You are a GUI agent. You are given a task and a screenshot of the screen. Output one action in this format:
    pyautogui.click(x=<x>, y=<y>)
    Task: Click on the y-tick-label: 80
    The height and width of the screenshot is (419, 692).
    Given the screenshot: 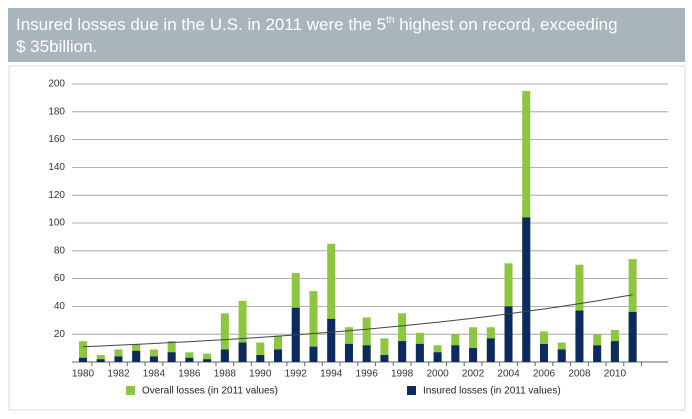 What is the action you would take?
    pyautogui.click(x=60, y=250)
    